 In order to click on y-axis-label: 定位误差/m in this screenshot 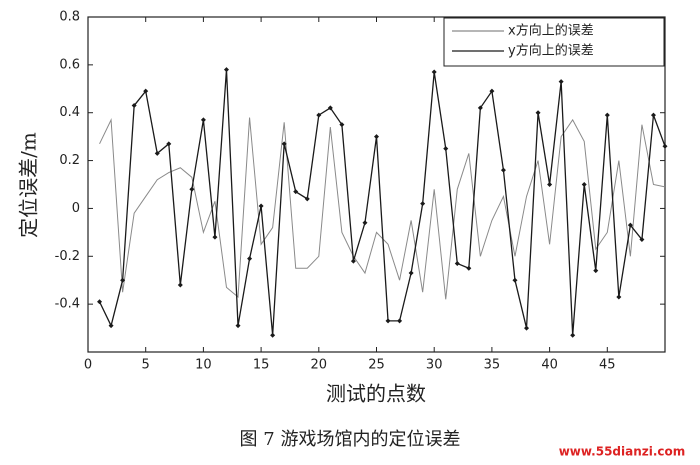, I will do `click(29, 185)`.